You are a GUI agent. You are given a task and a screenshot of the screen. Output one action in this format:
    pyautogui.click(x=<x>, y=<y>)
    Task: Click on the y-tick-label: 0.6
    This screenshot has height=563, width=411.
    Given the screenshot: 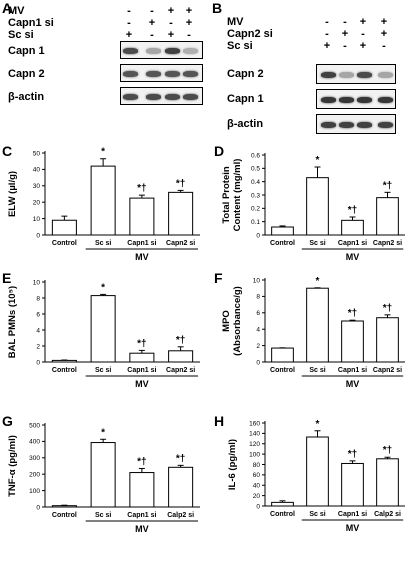 What is the action you would take?
    pyautogui.click(x=255, y=155)
    